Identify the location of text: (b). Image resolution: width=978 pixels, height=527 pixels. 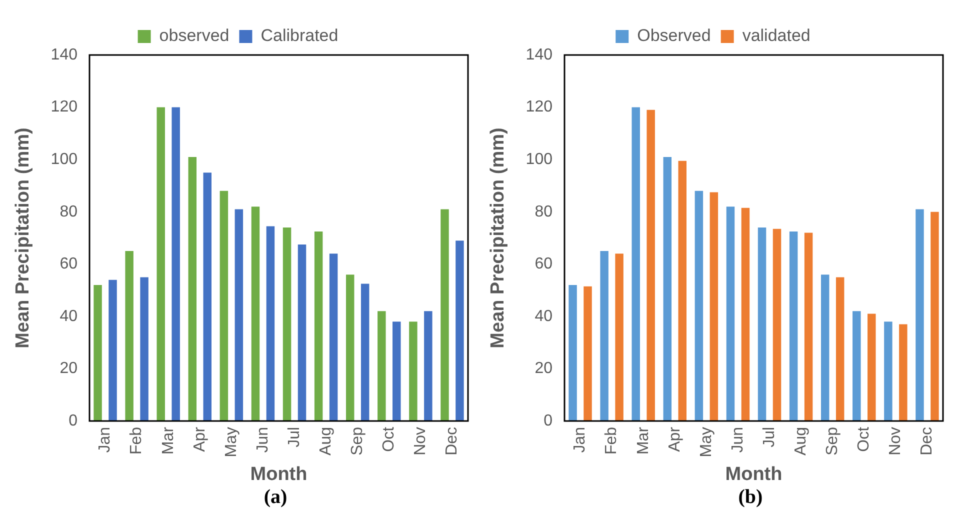
(750, 497).